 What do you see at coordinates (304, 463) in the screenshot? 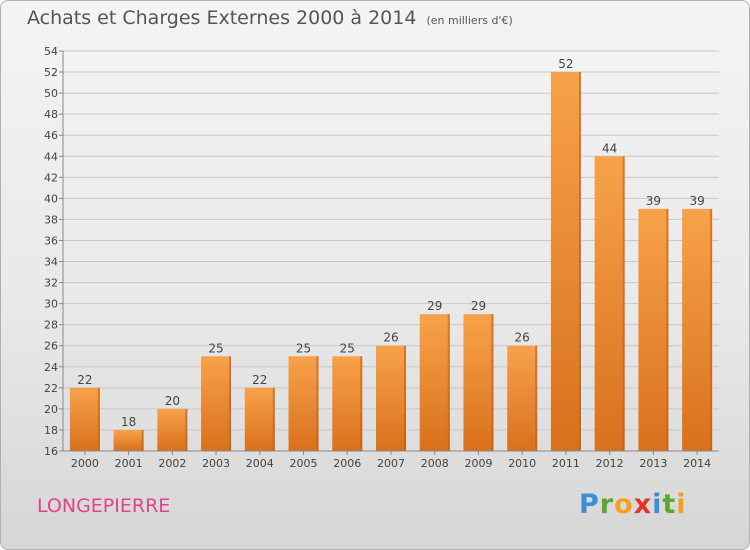
I see `x-tick-label: 2005` at bounding box center [304, 463].